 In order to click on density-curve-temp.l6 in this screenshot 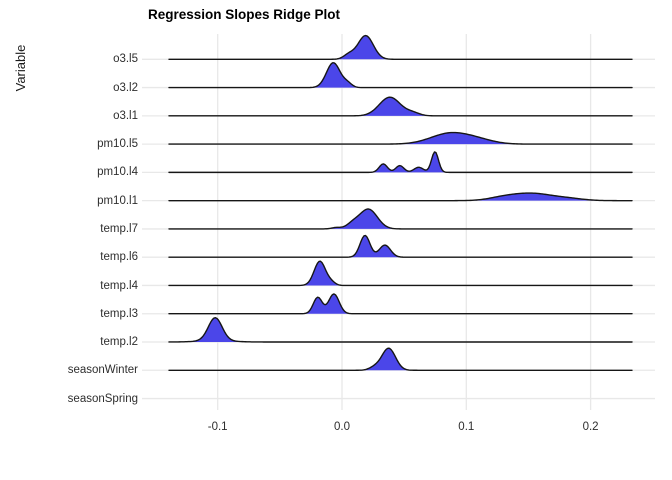, I will do `click(400, 246)`.